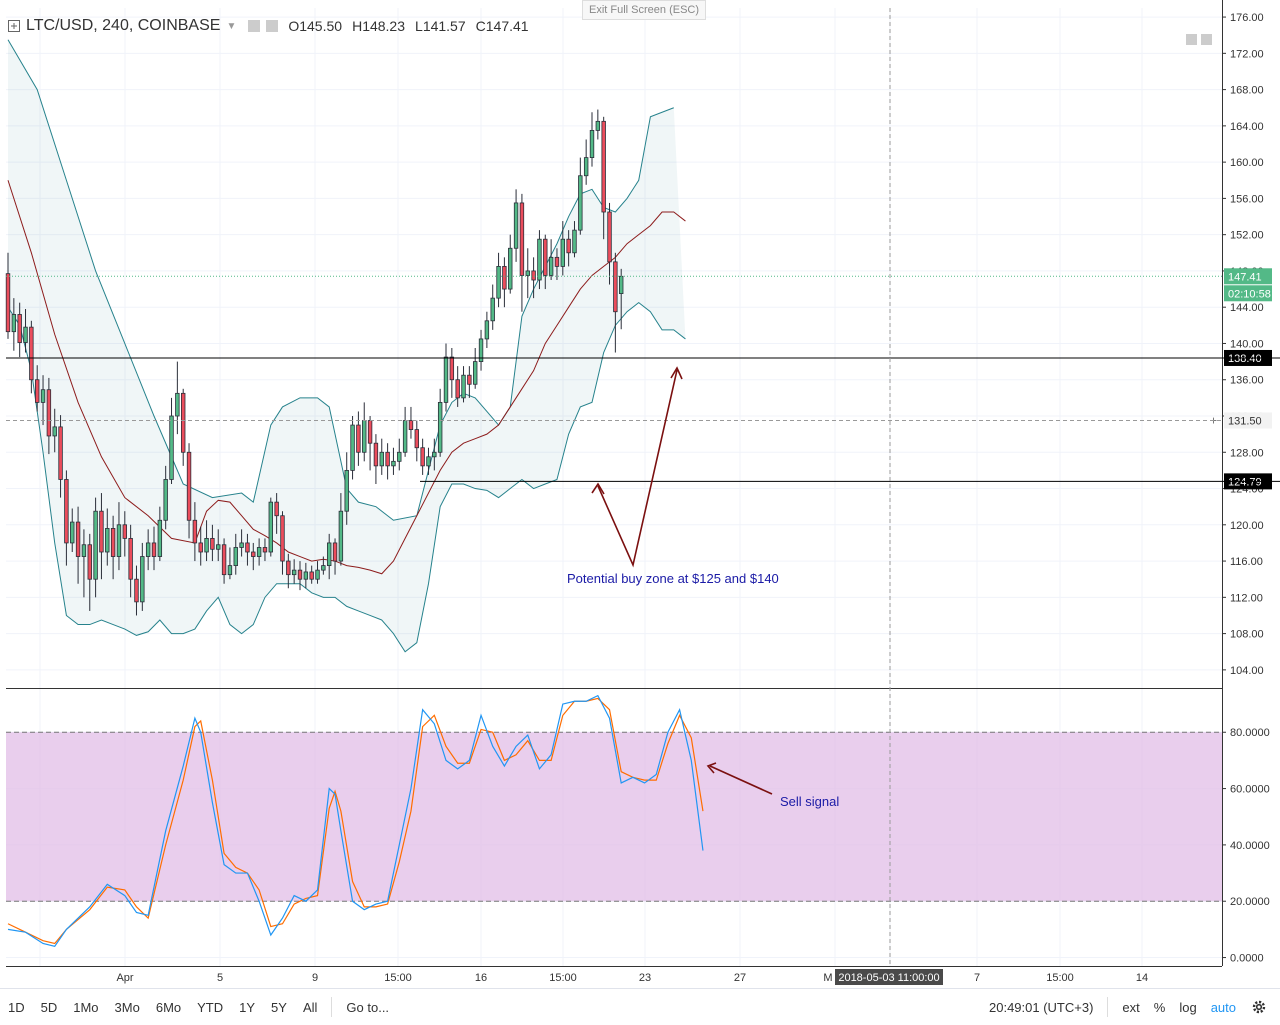 This screenshot has width=1280, height=1025. I want to click on range-1y-button: 1Y, so click(247, 1007).